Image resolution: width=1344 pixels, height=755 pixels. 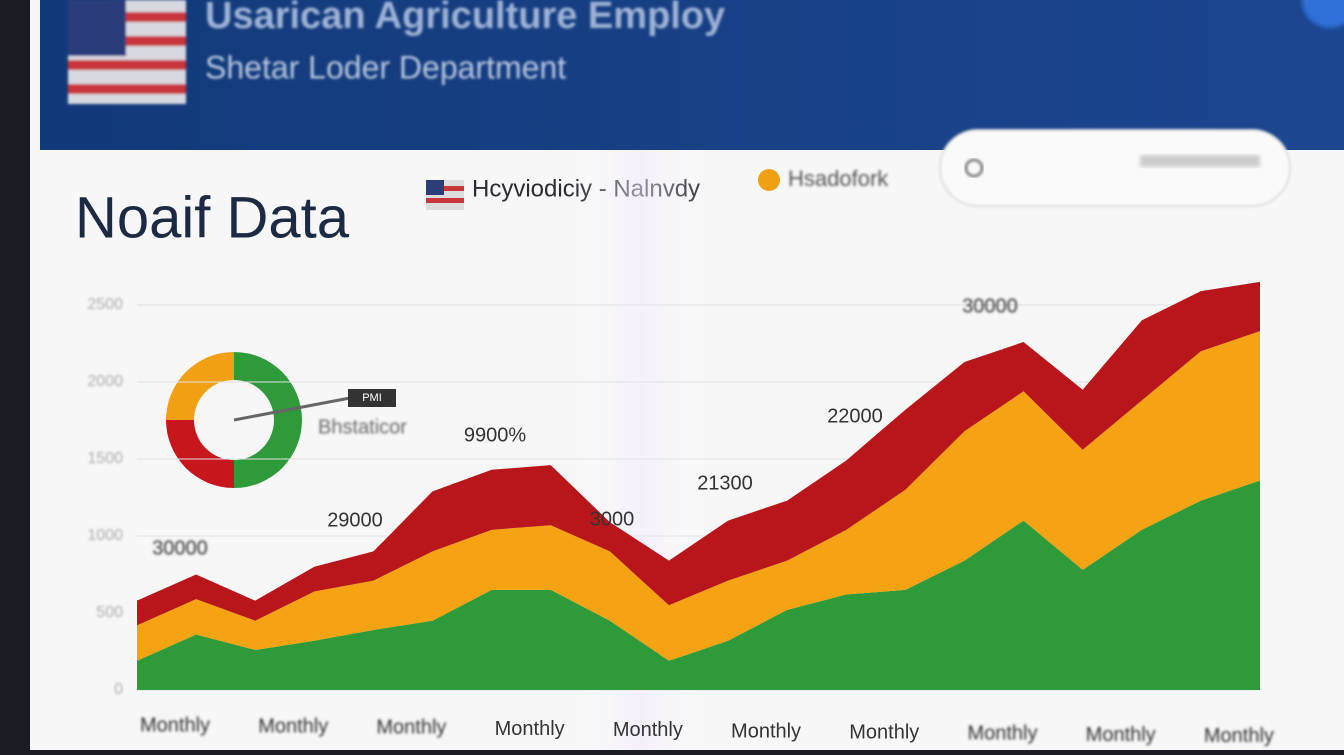 What do you see at coordinates (769, 180) in the screenshot?
I see `legend-dot` at bounding box center [769, 180].